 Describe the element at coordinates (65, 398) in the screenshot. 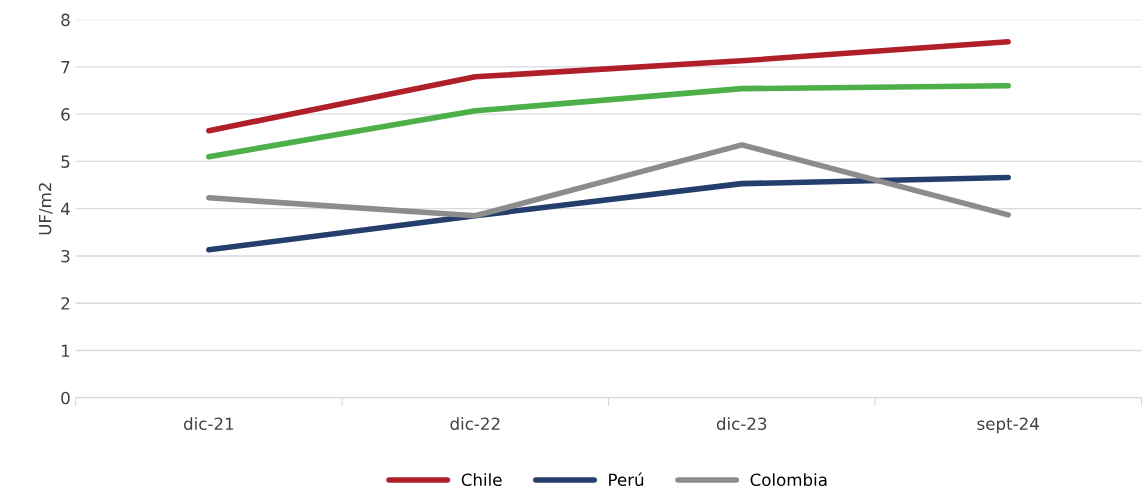

I see `y-tick-label: 0` at that location.